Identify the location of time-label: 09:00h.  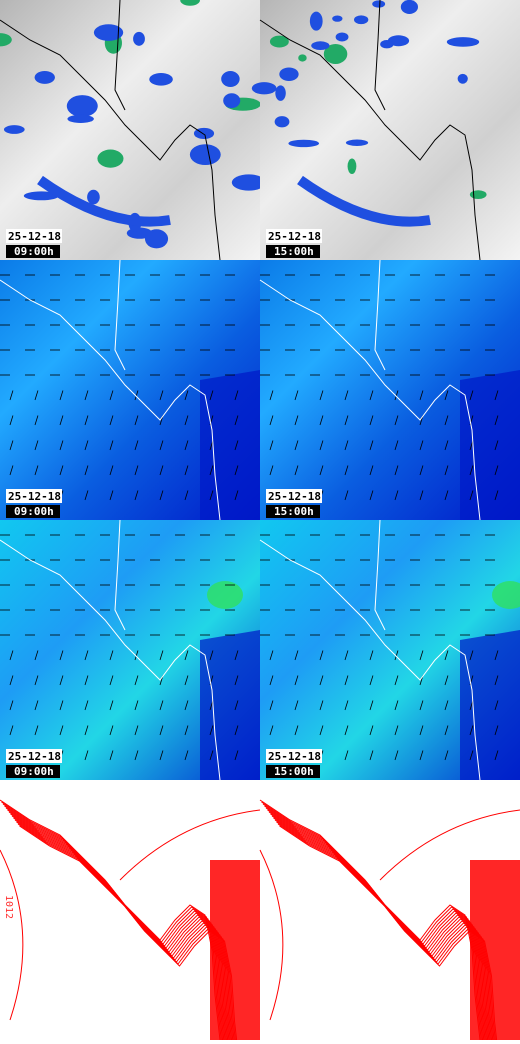
(34, 771).